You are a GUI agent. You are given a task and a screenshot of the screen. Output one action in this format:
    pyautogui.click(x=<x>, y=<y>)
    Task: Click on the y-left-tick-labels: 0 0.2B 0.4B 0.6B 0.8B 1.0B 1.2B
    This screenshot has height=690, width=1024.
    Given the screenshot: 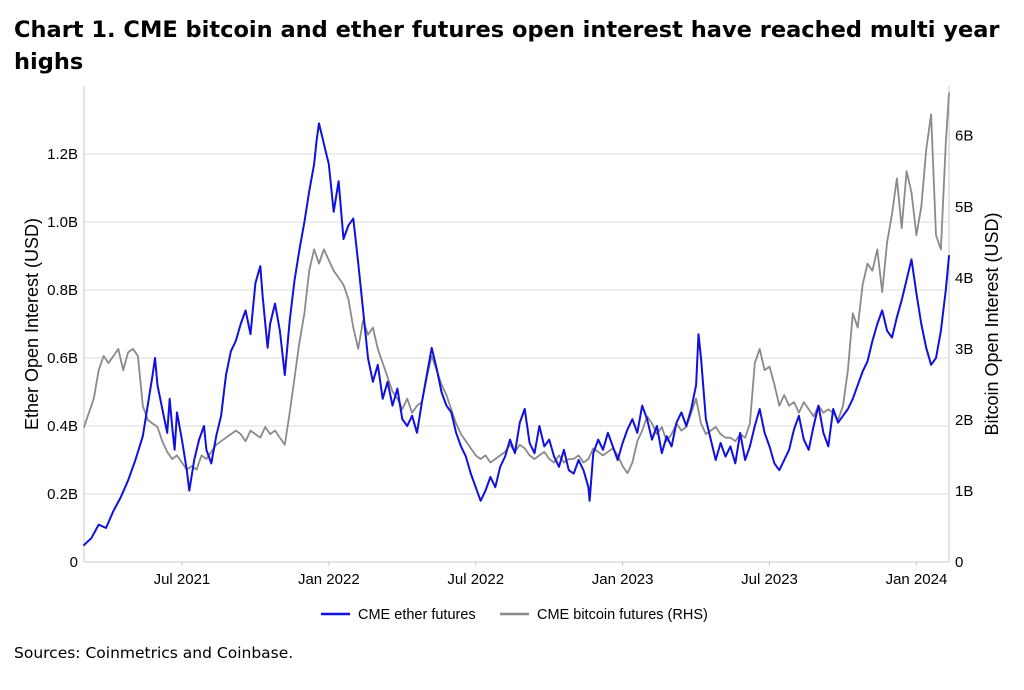 What is the action you would take?
    pyautogui.click(x=62, y=358)
    